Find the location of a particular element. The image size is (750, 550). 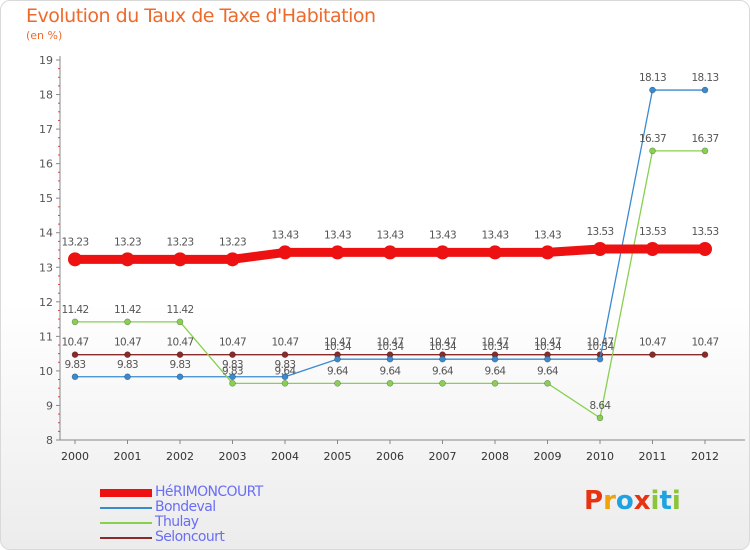

proxiti-logo: Proxiti is located at coordinates (632, 501).